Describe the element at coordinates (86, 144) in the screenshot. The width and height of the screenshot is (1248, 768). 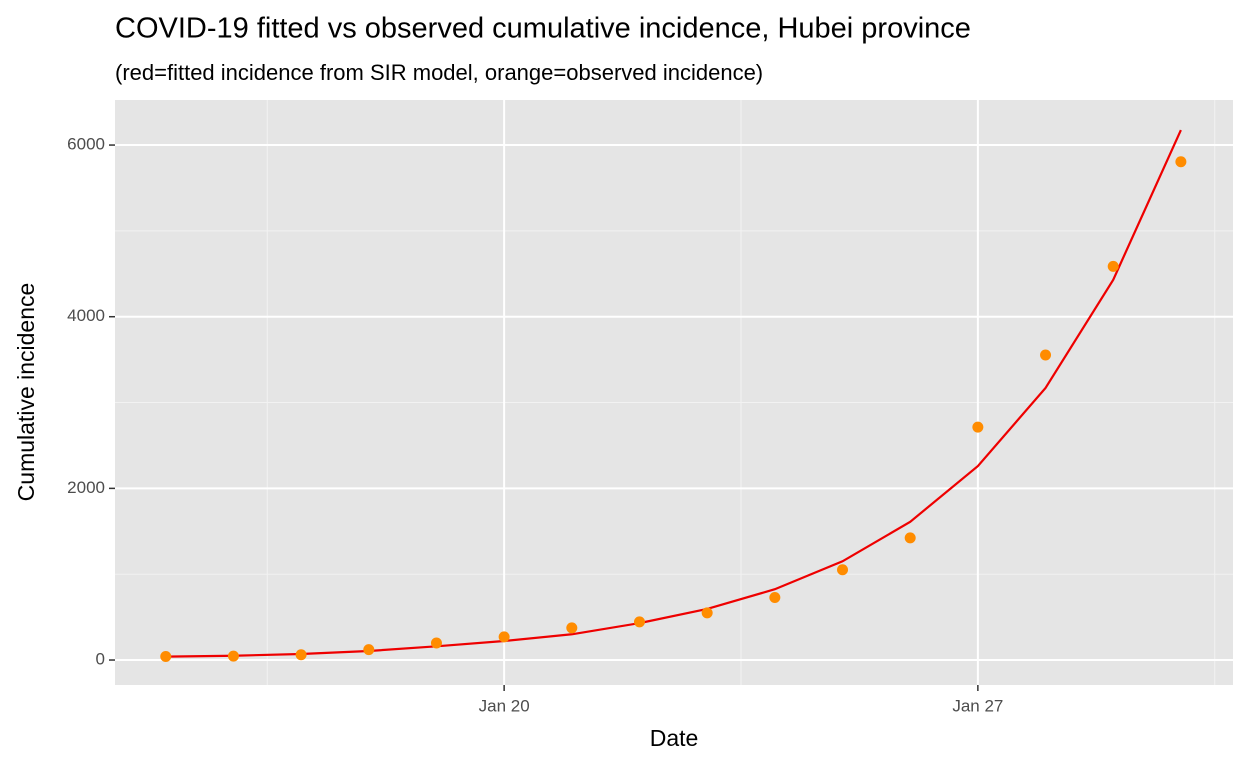
I see `y-tick-label: 6000` at that location.